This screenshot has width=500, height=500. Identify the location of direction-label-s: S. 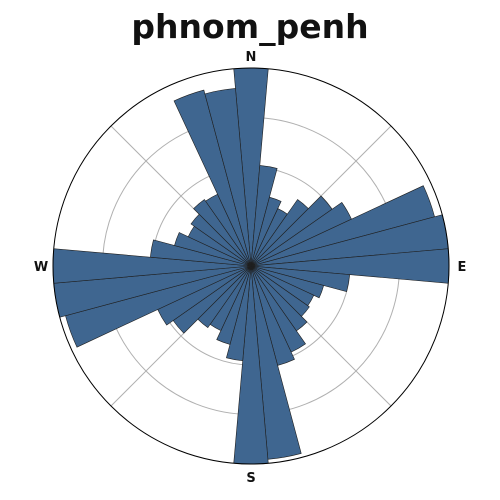
(250, 478).